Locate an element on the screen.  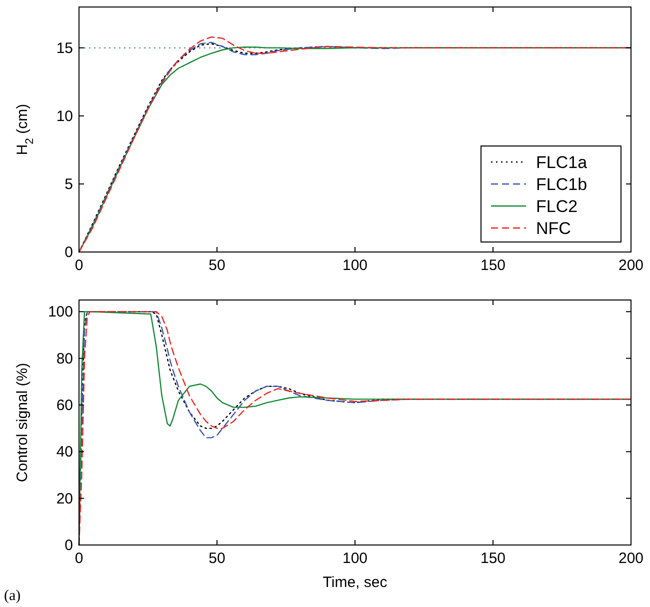
legend-label: NFC is located at coordinates (553, 228).